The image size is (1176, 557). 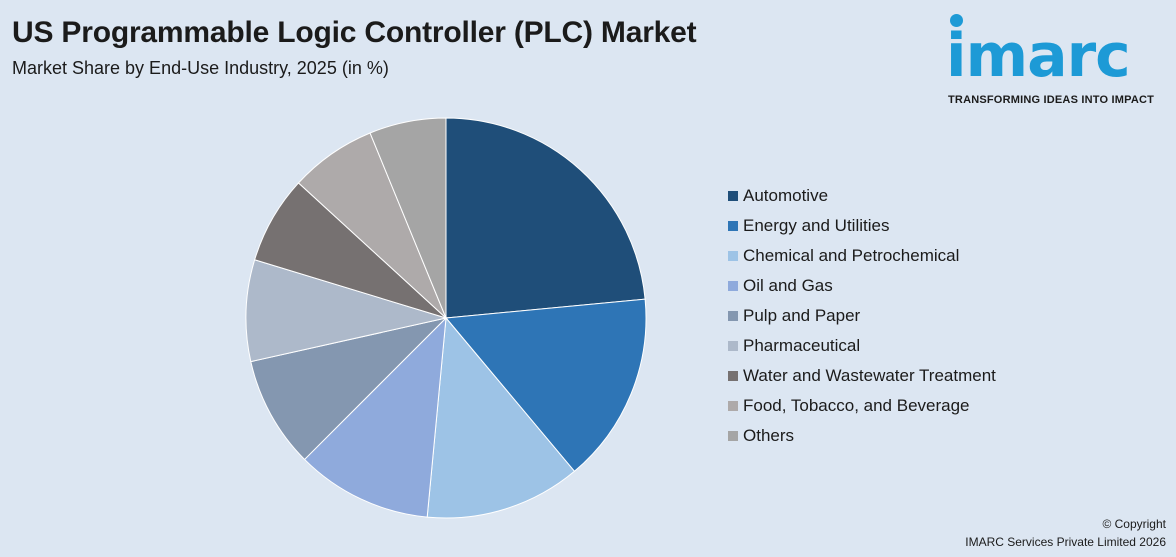 What do you see at coordinates (349, 389) in the screenshot?
I see `pie-slice-pulp-and-paper` at bounding box center [349, 389].